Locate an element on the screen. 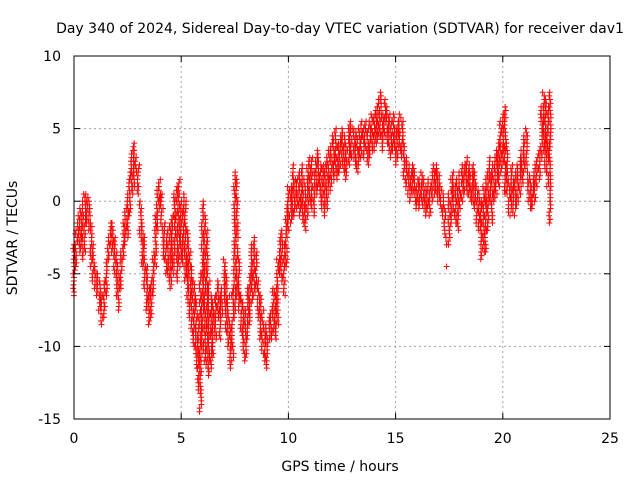 Image resolution: width=640 pixels, height=480 pixels. x-tick-label: 5 is located at coordinates (181, 439).